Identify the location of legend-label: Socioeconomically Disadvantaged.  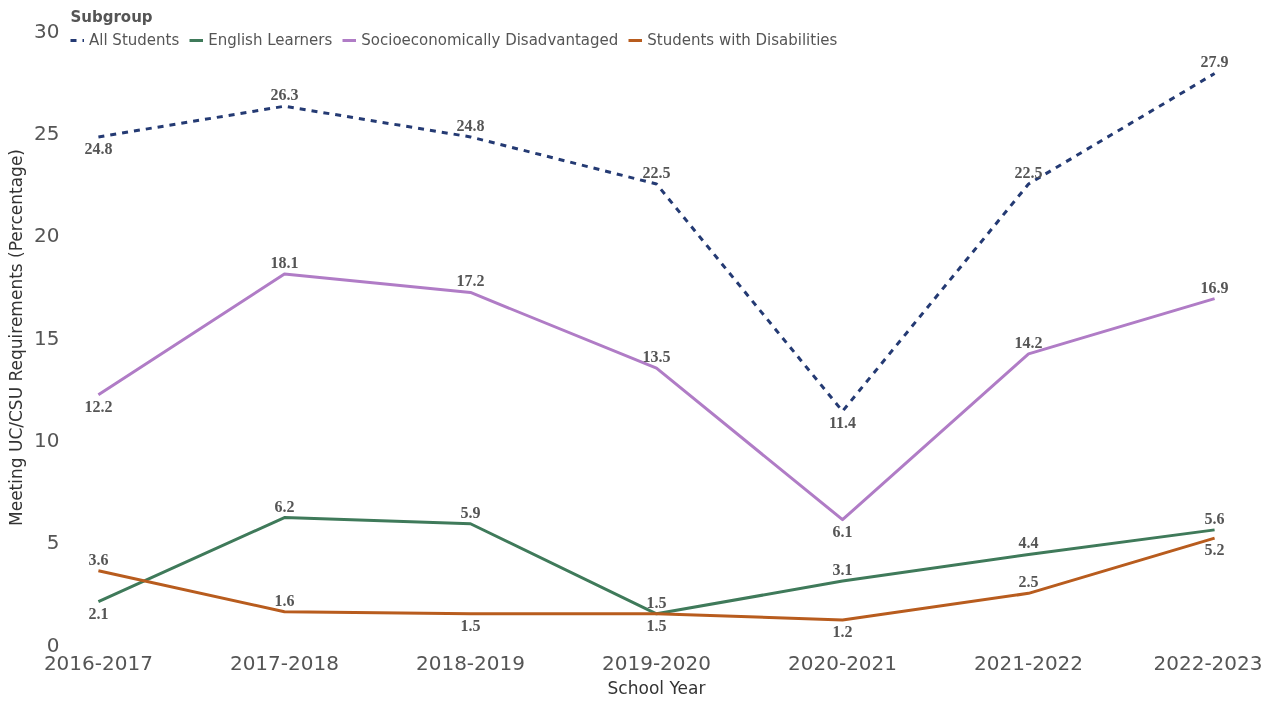
(490, 40).